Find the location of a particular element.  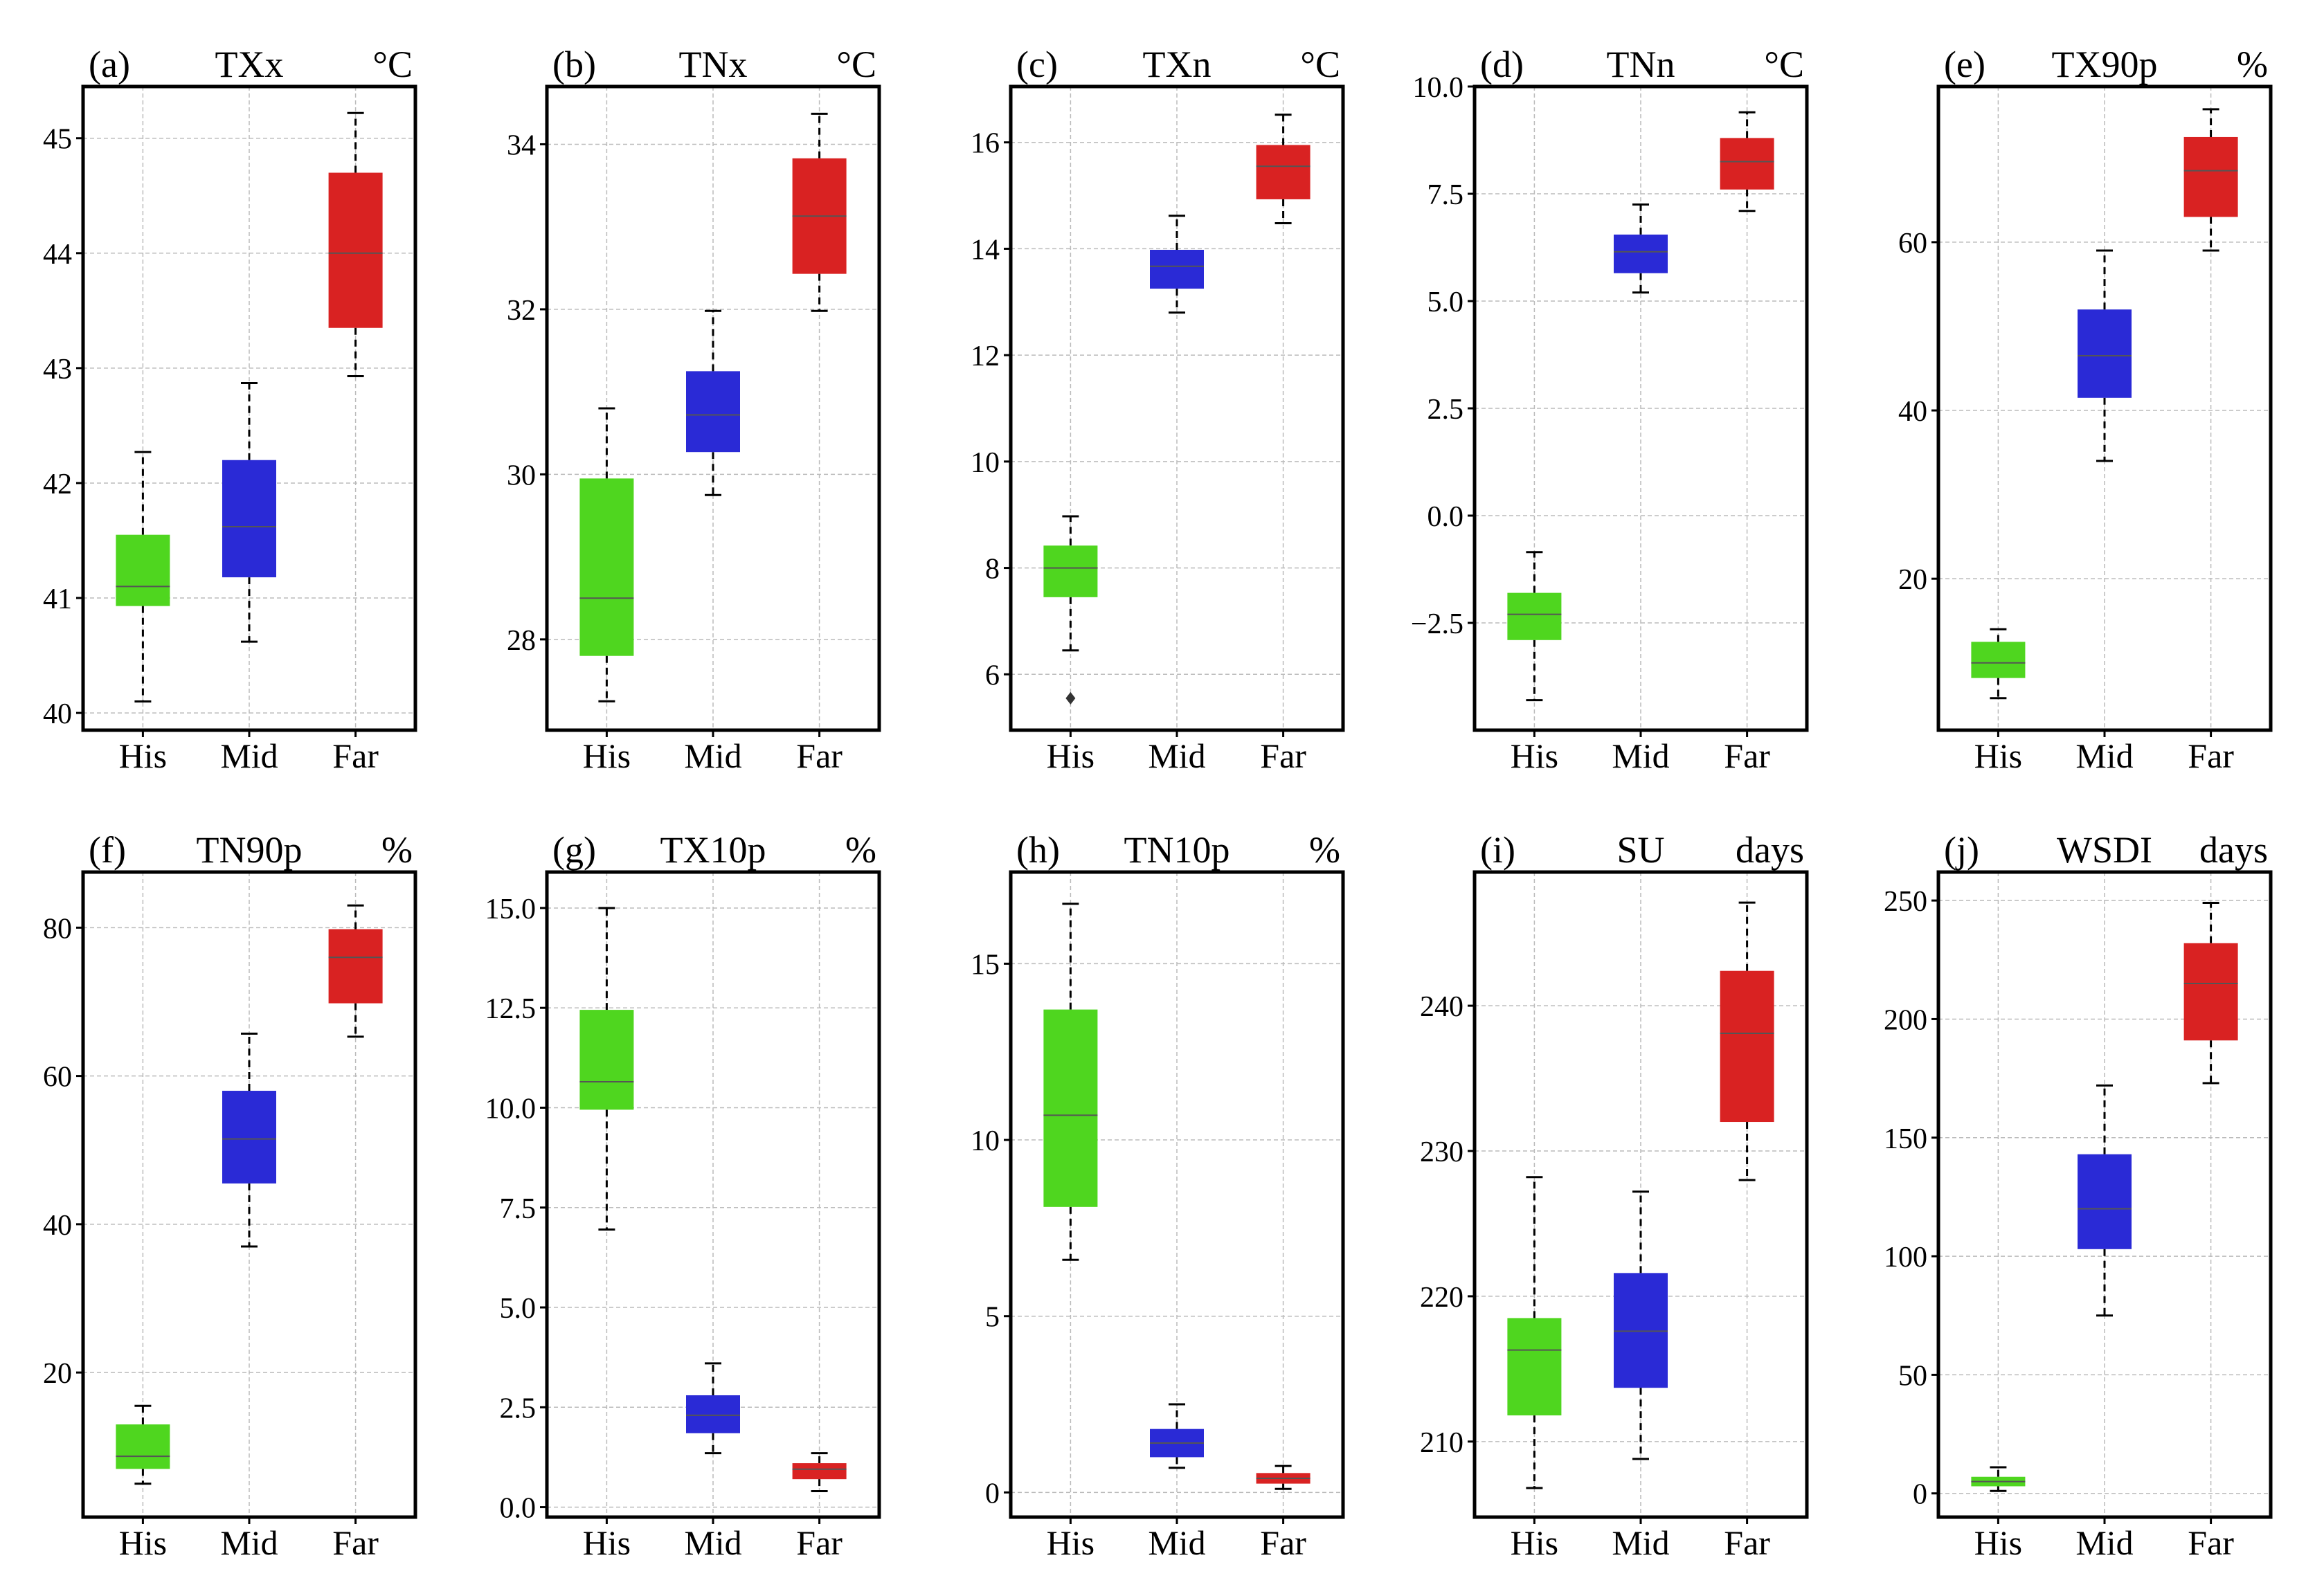

y-tick-label: 0.0 is located at coordinates (518, 1509).